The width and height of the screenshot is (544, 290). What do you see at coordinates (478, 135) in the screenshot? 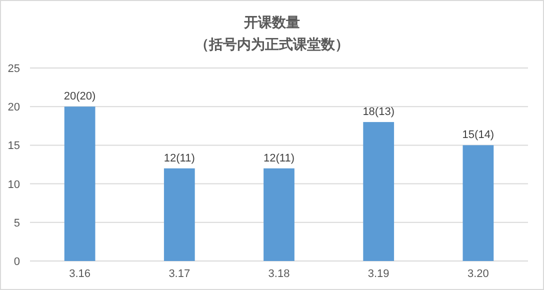
I see `data-label: 15(14)` at bounding box center [478, 135].